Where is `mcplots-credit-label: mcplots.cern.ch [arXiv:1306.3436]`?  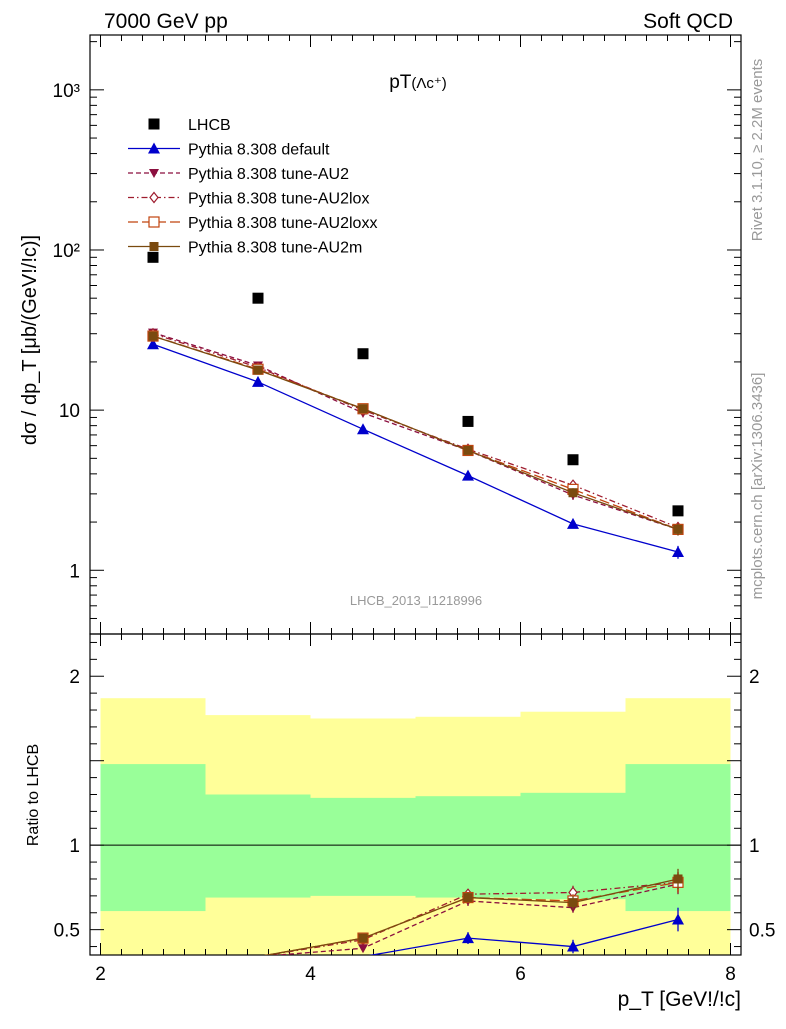
mcplots-credit-label: mcplots.cern.ch [arXiv:1306.3436] is located at coordinates (757, 486).